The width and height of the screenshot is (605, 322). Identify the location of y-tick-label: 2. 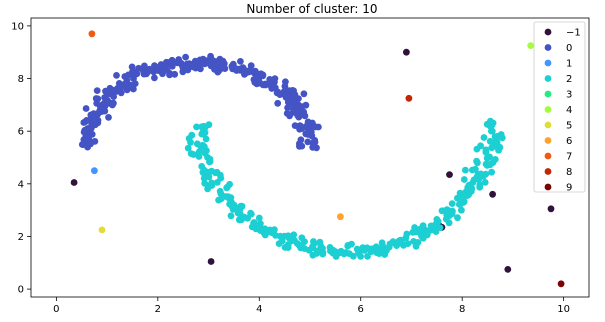
(21, 237).